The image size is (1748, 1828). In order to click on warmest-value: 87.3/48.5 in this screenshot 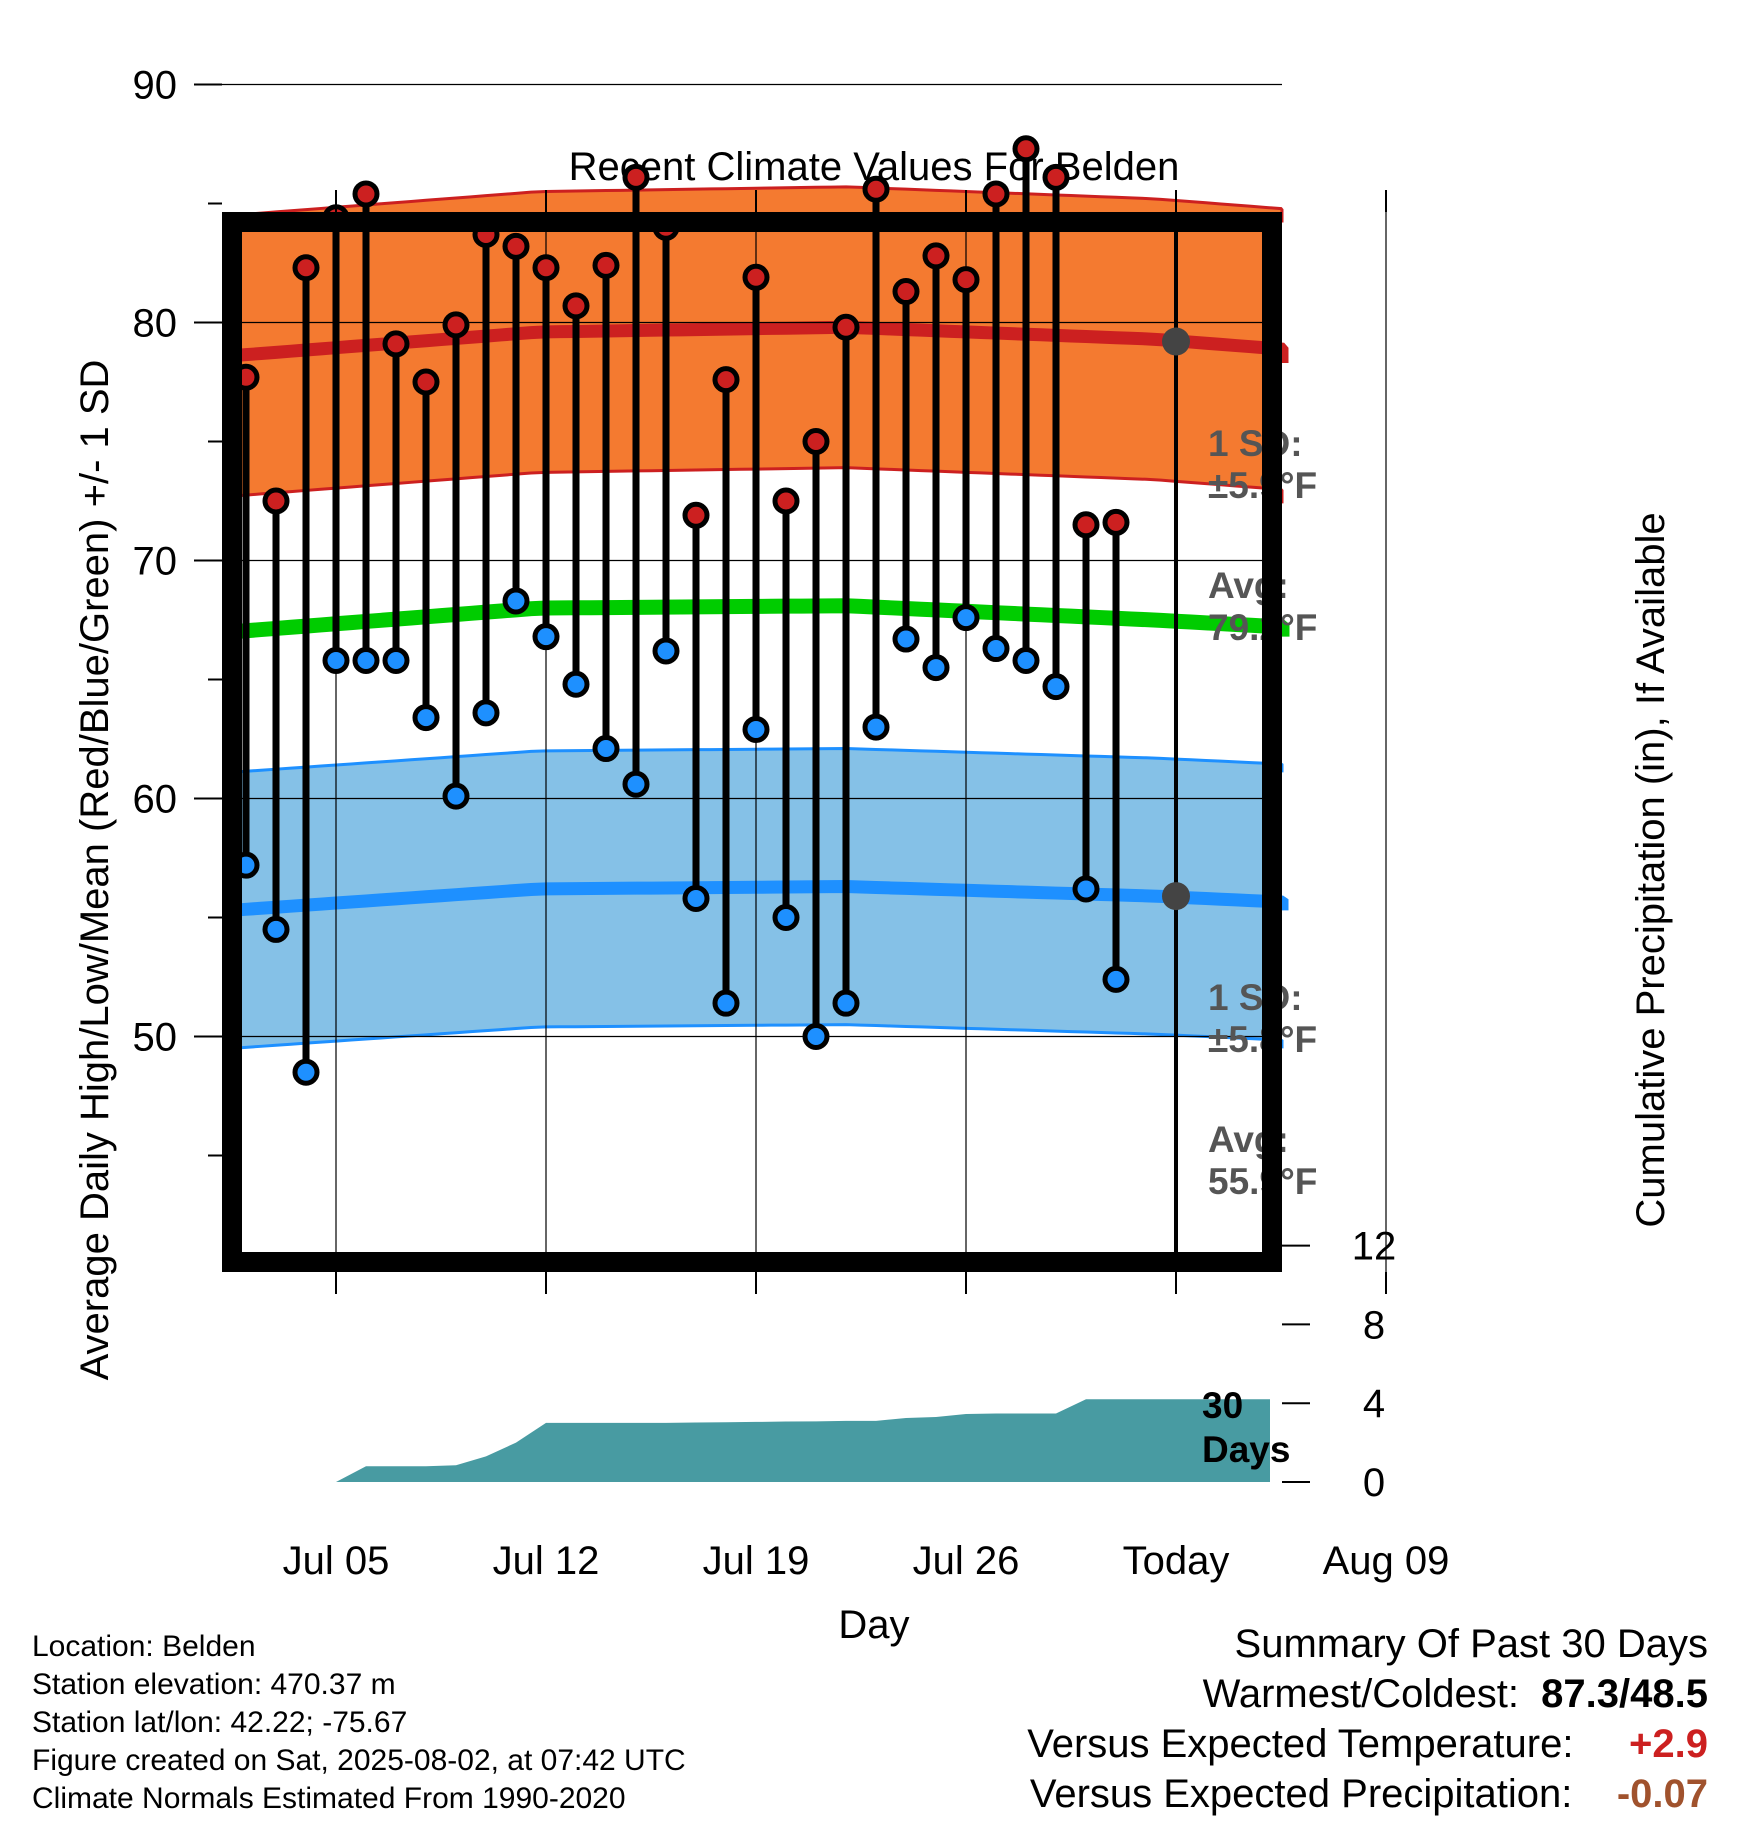, I will do `click(1624, 1694)`.